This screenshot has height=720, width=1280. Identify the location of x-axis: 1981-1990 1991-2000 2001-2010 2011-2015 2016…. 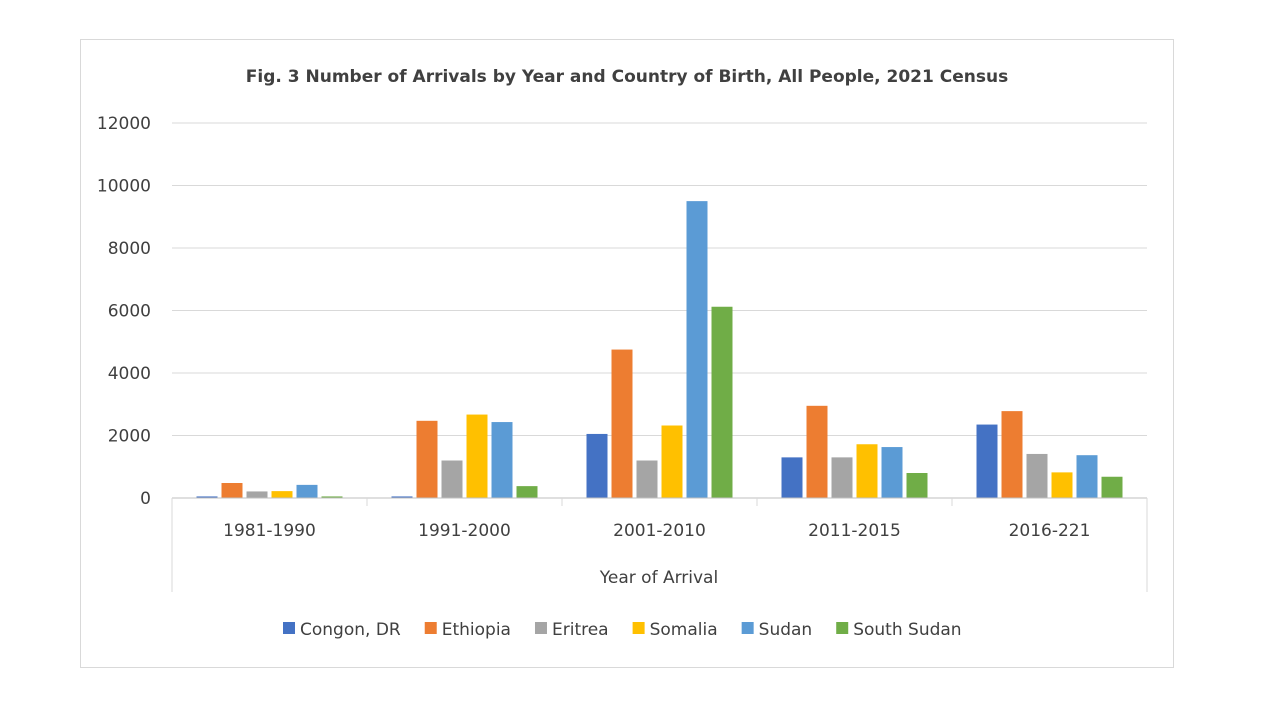
(659, 544).